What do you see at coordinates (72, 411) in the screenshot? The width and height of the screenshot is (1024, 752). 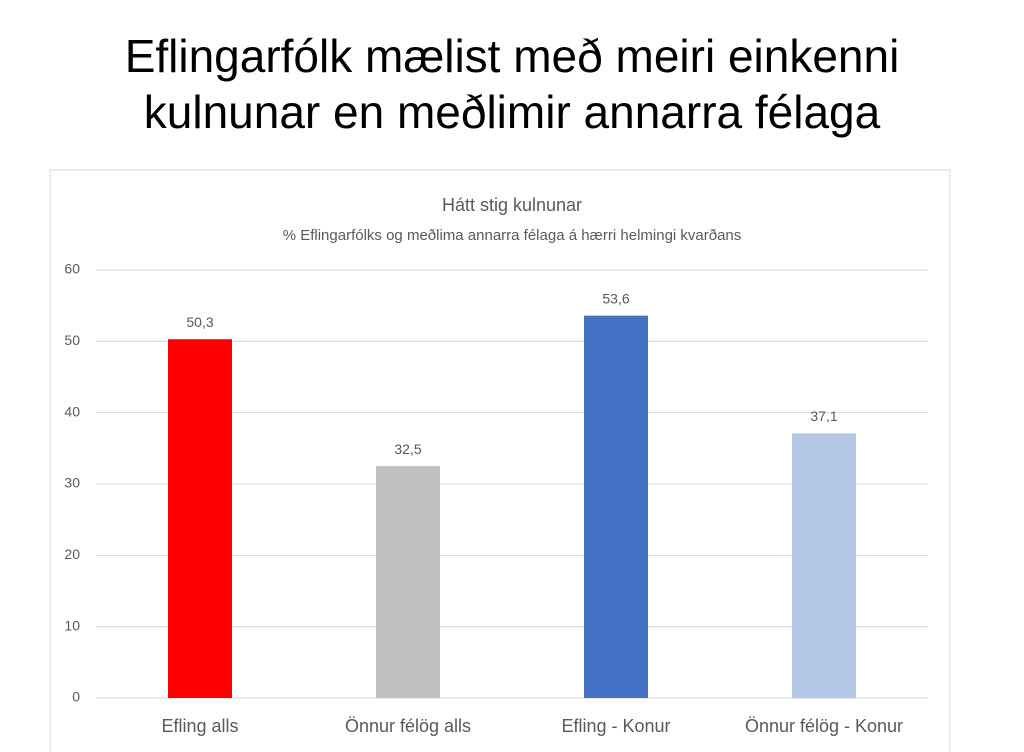 I see `y-tick-label: 40` at bounding box center [72, 411].